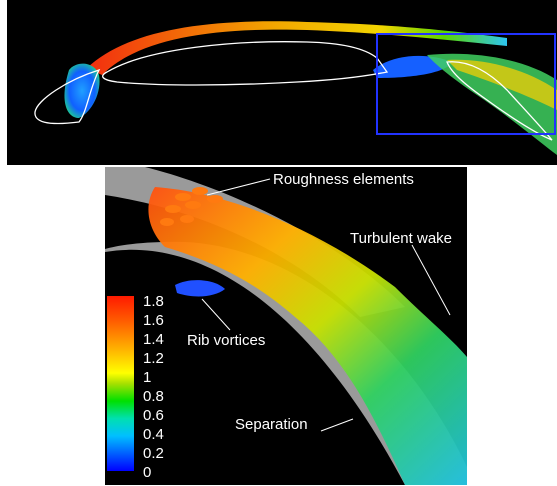  Describe the element at coordinates (343, 179) in the screenshot. I see `annotation-roughness: Roughness elements` at that location.